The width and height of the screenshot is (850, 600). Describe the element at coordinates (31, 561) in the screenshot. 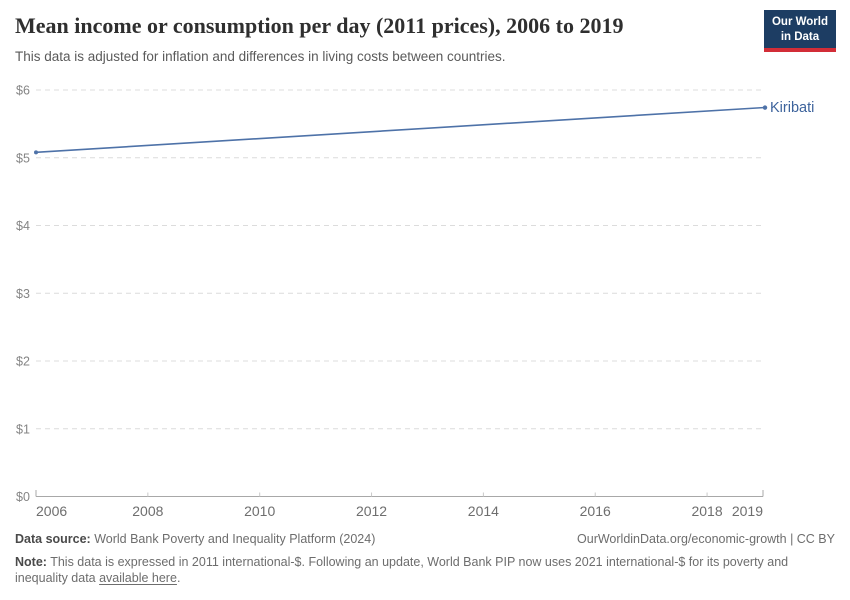

I see `note-label: Note:` at that location.